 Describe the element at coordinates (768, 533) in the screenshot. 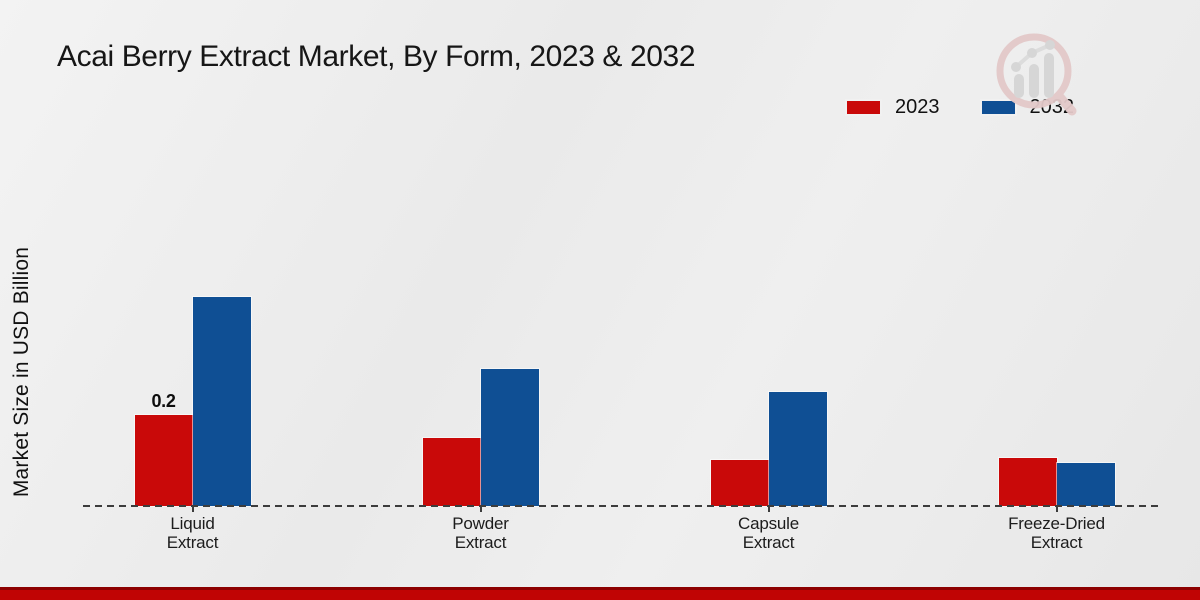

I see `category-label-capsule-extract: Capsule Extract` at that location.